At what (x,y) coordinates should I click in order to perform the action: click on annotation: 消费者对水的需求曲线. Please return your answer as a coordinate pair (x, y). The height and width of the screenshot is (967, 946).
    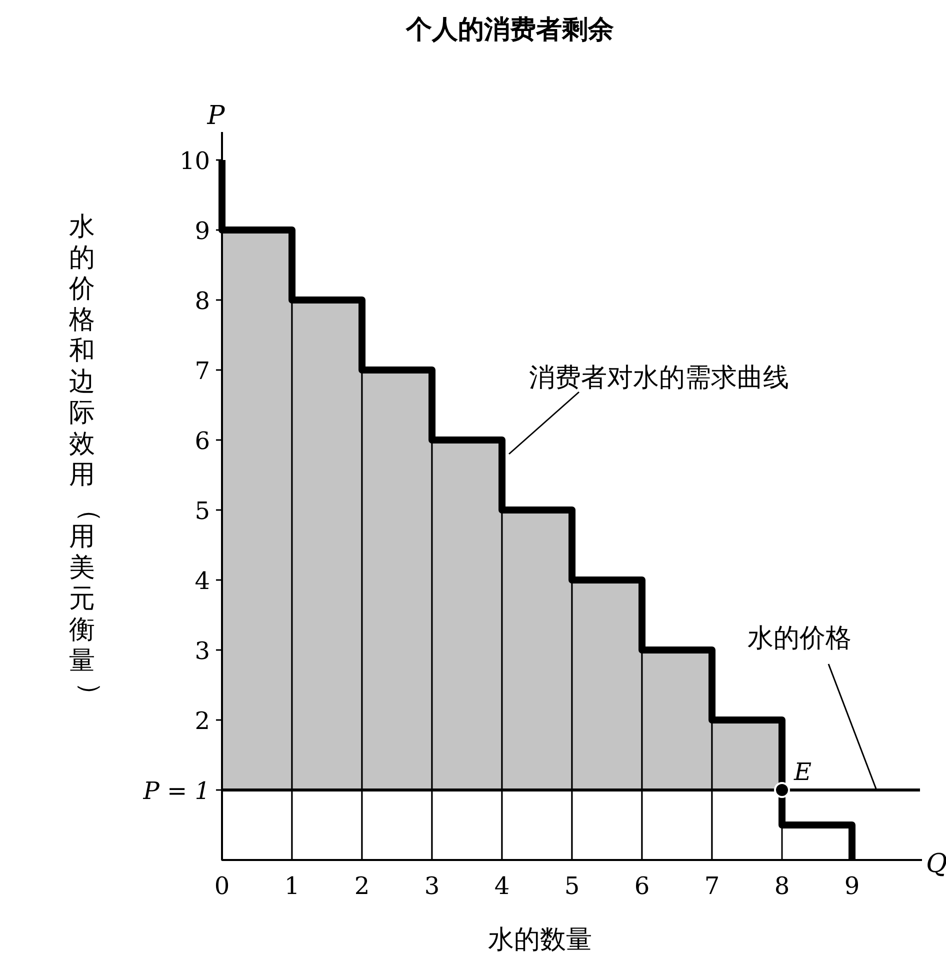
    Looking at the image, I should click on (659, 378).